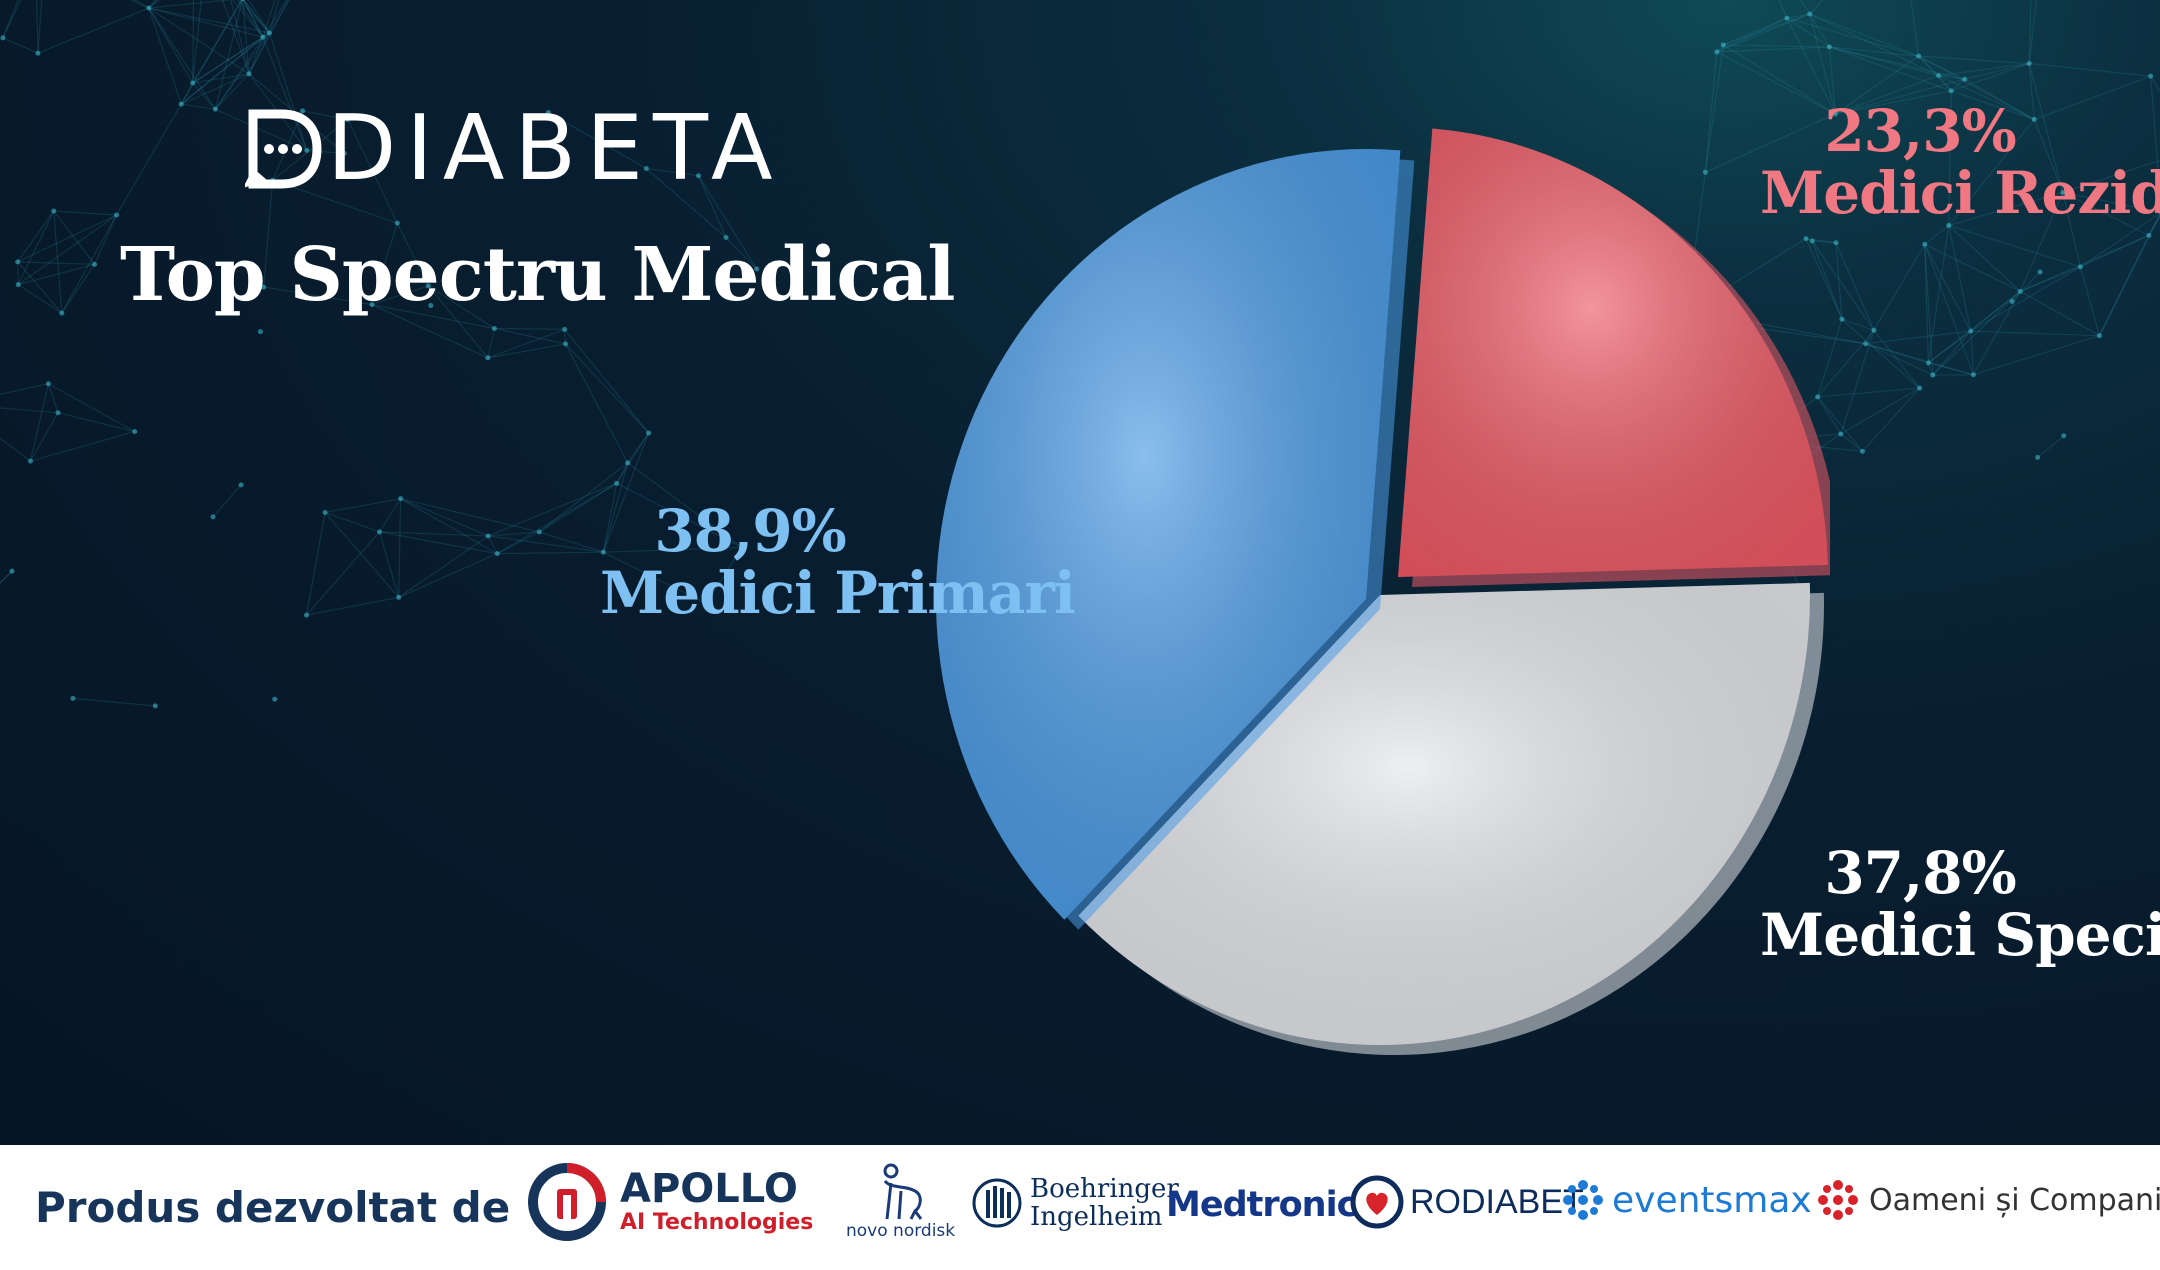 This screenshot has width=2160, height=1270. What do you see at coordinates (1497, 1201) in the screenshot?
I see `rodiabet-text: RODIABET` at bounding box center [1497, 1201].